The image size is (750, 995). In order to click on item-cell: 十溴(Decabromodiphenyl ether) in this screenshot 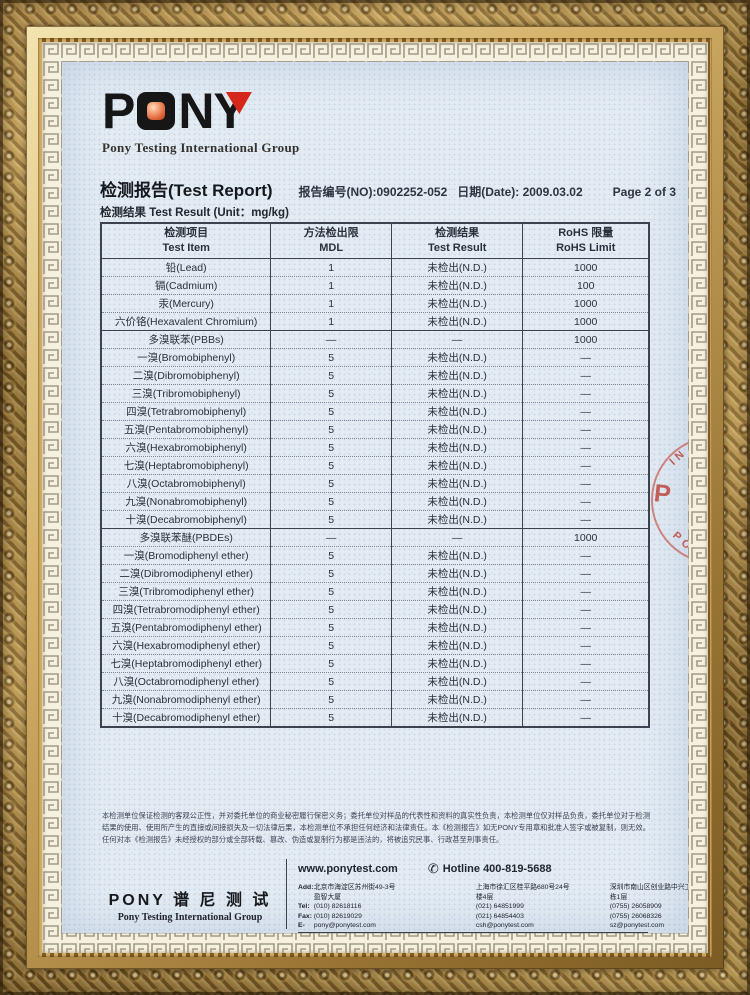, I will do `click(186, 717)`.